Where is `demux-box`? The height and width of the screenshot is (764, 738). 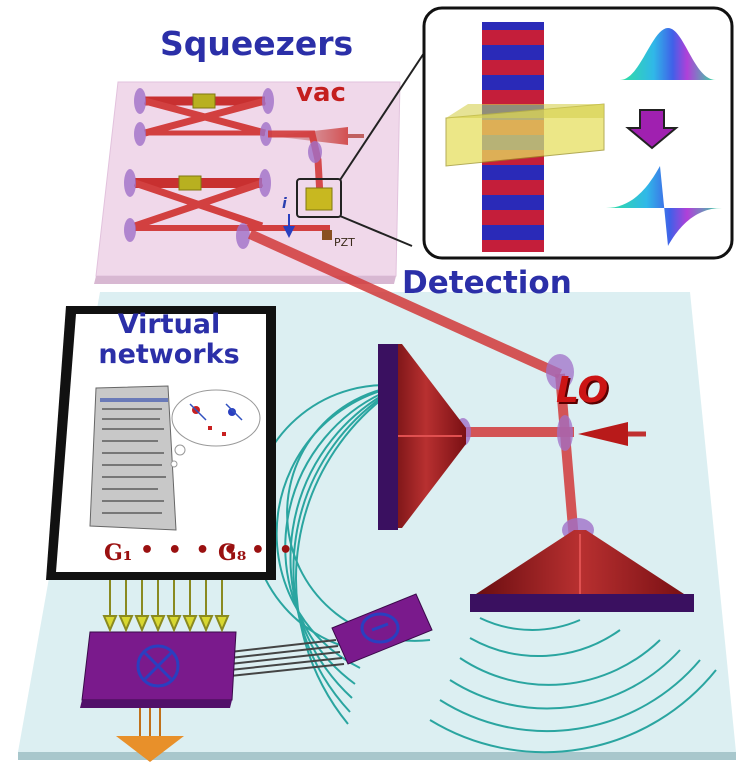 demux-box is located at coordinates (382, 629).